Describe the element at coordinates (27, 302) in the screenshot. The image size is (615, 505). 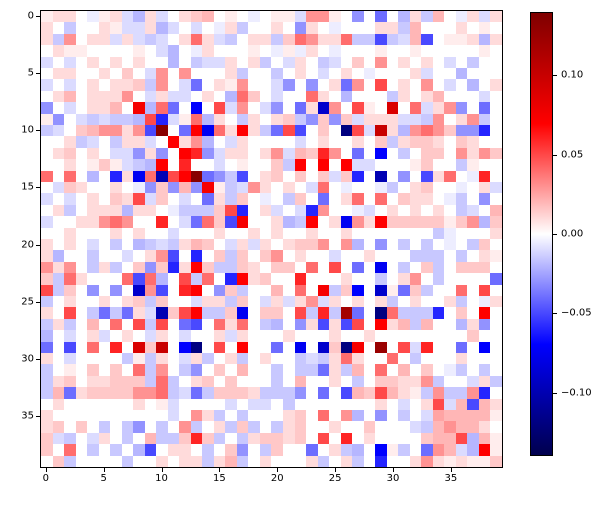
I see `y-tick-label: 25` at that location.